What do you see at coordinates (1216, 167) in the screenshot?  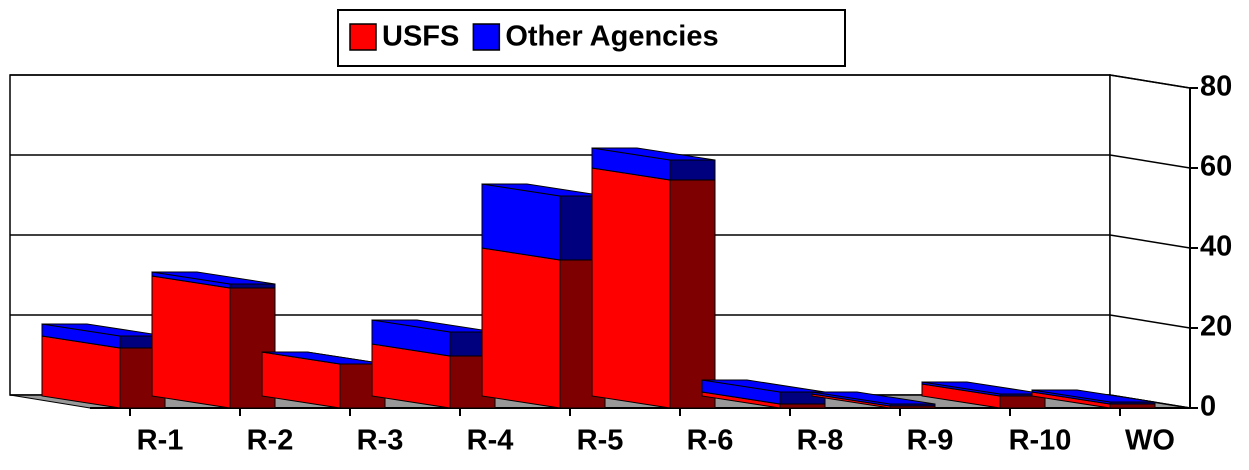 I see `y-tick-label: 60` at bounding box center [1216, 167].